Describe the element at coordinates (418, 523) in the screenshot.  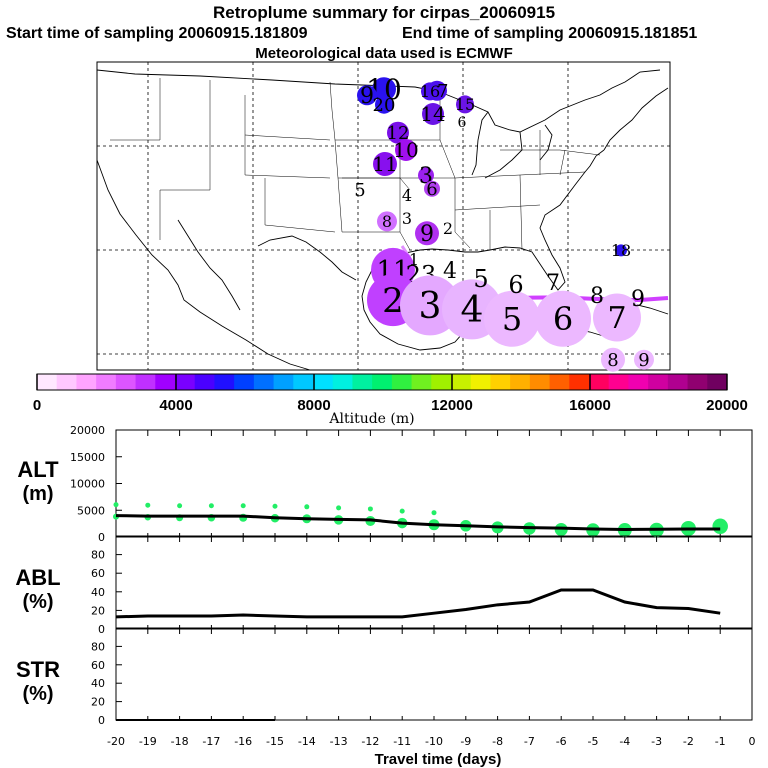
I see `series-line` at that location.